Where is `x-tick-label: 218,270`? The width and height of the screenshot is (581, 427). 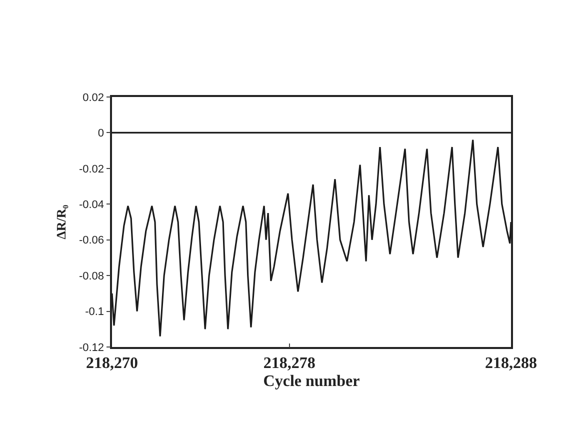
x-tick-label: 218,270 is located at coordinates (112, 363).